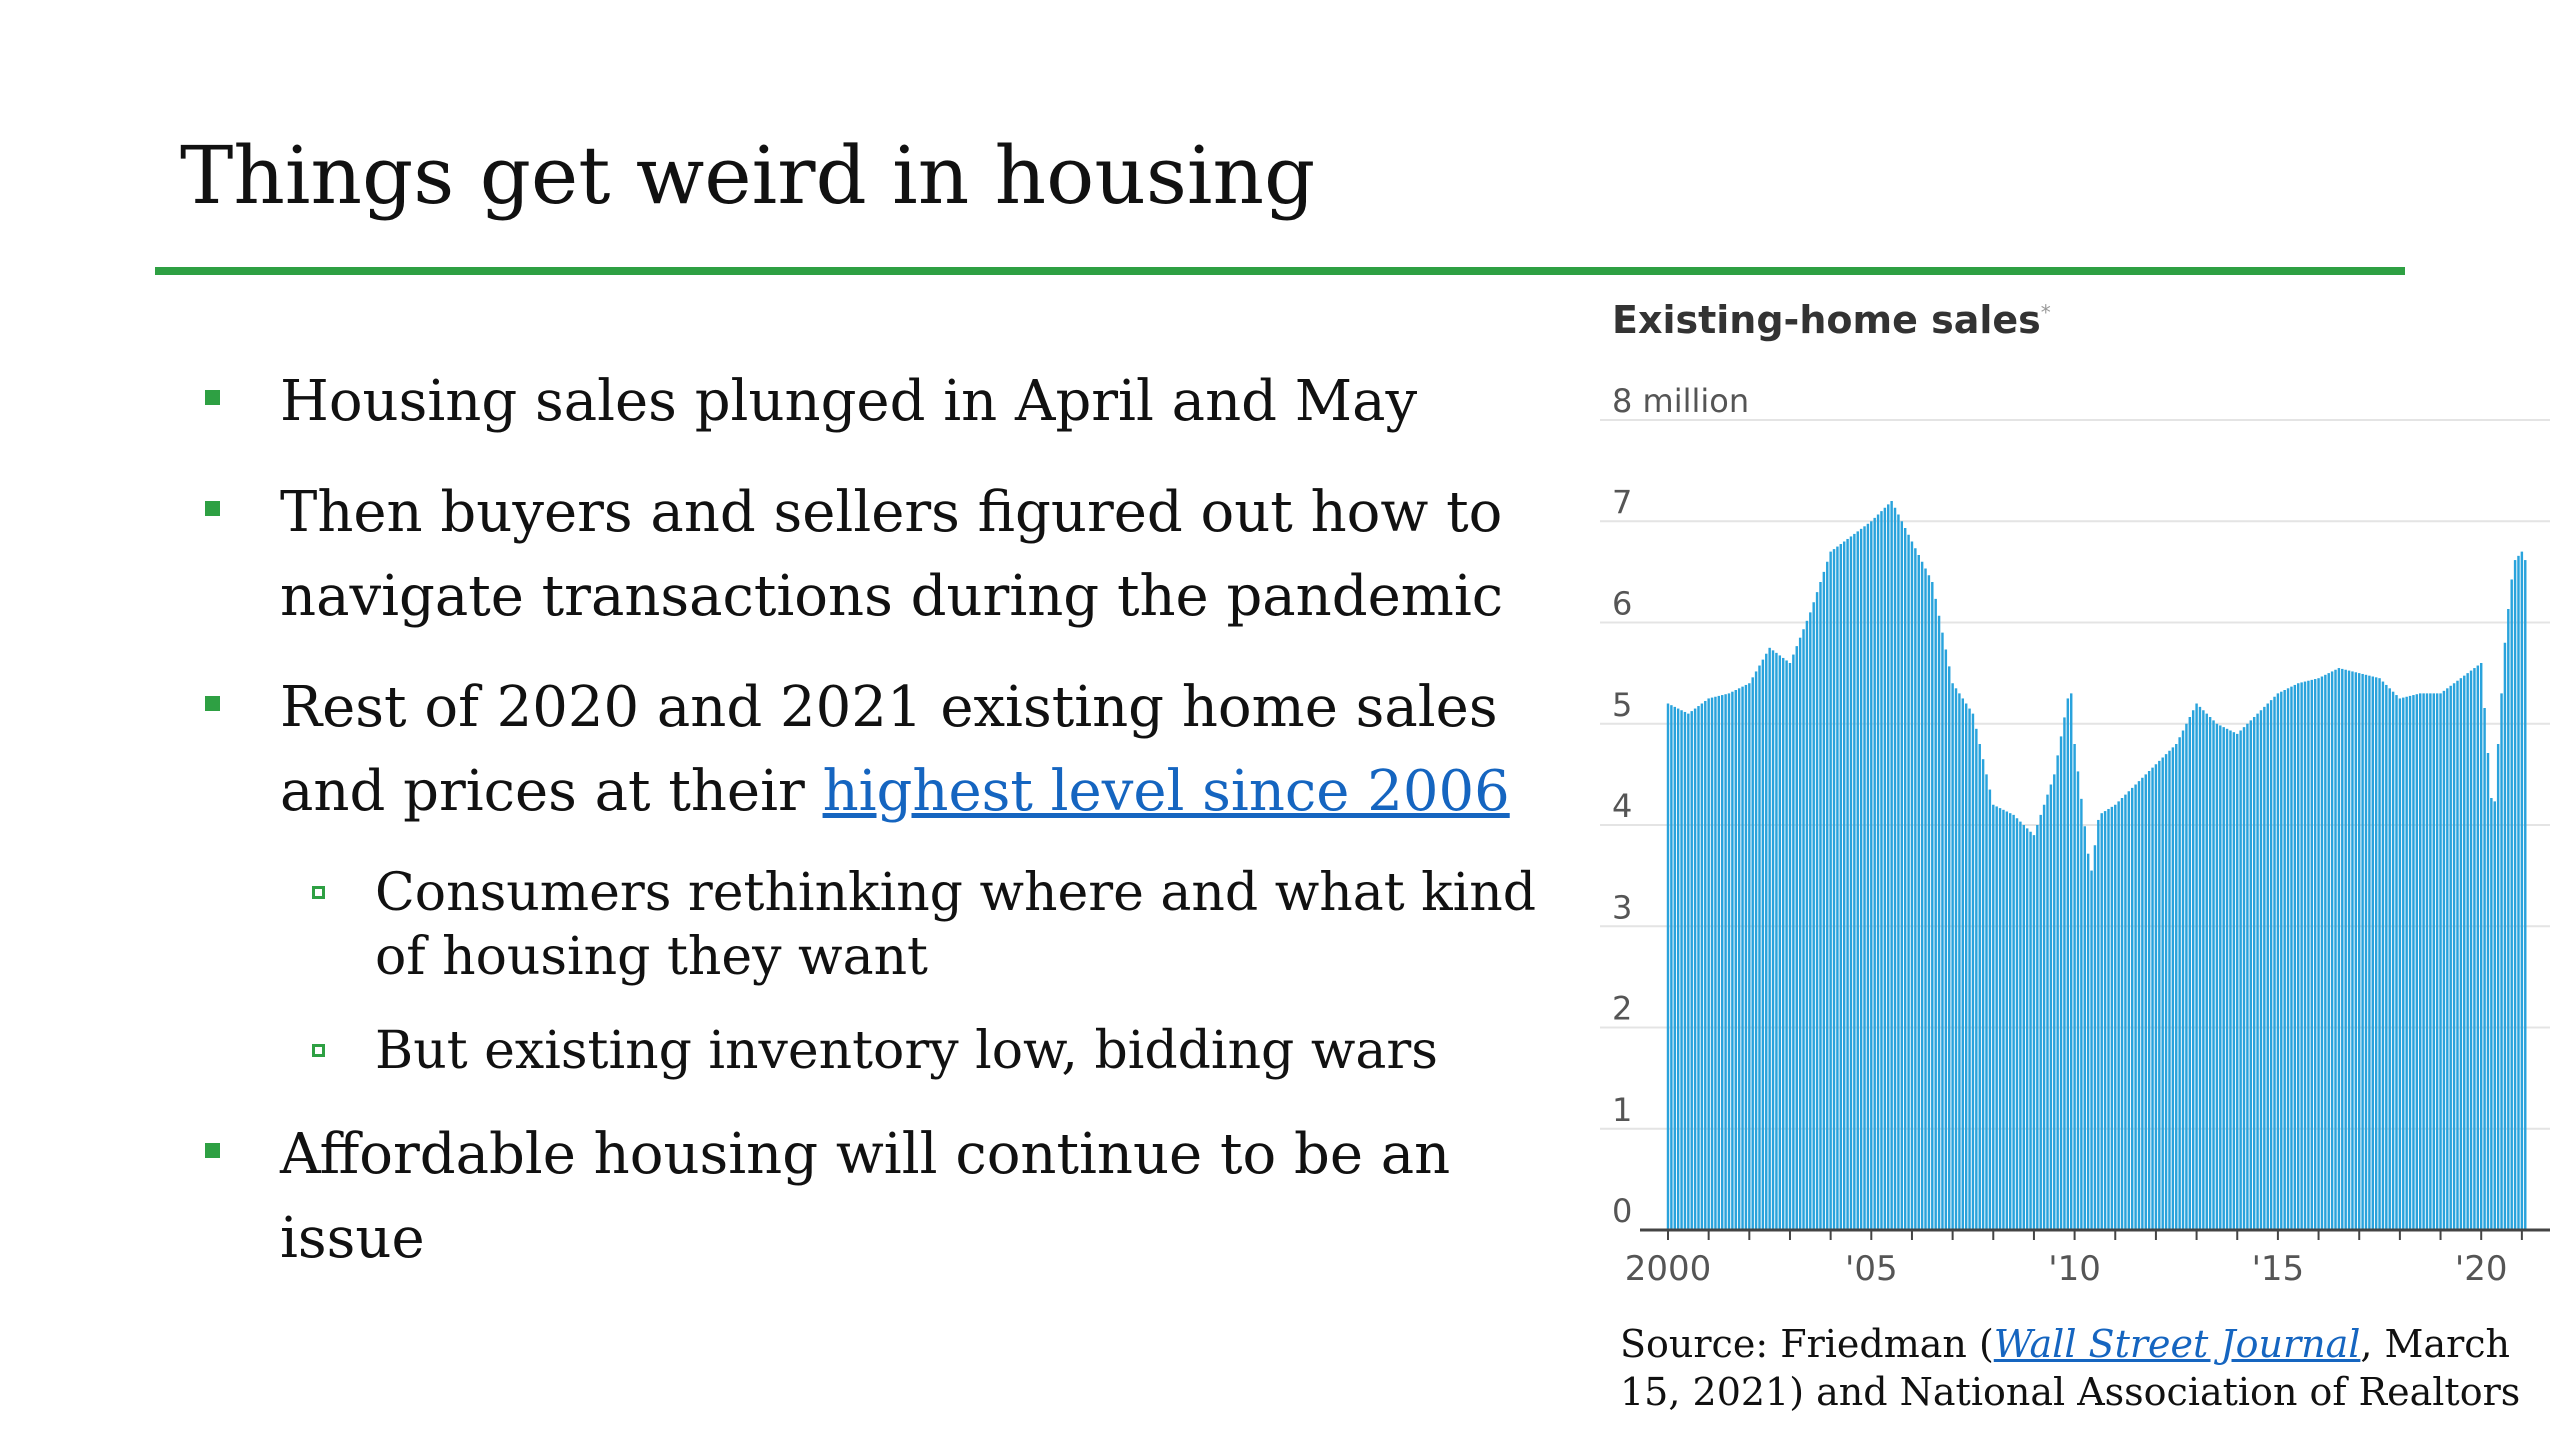 The width and height of the screenshot is (2560, 1440). Describe the element at coordinates (849, 401) in the screenshot. I see `bullet-text: Housing sales plunged in April and May` at that location.